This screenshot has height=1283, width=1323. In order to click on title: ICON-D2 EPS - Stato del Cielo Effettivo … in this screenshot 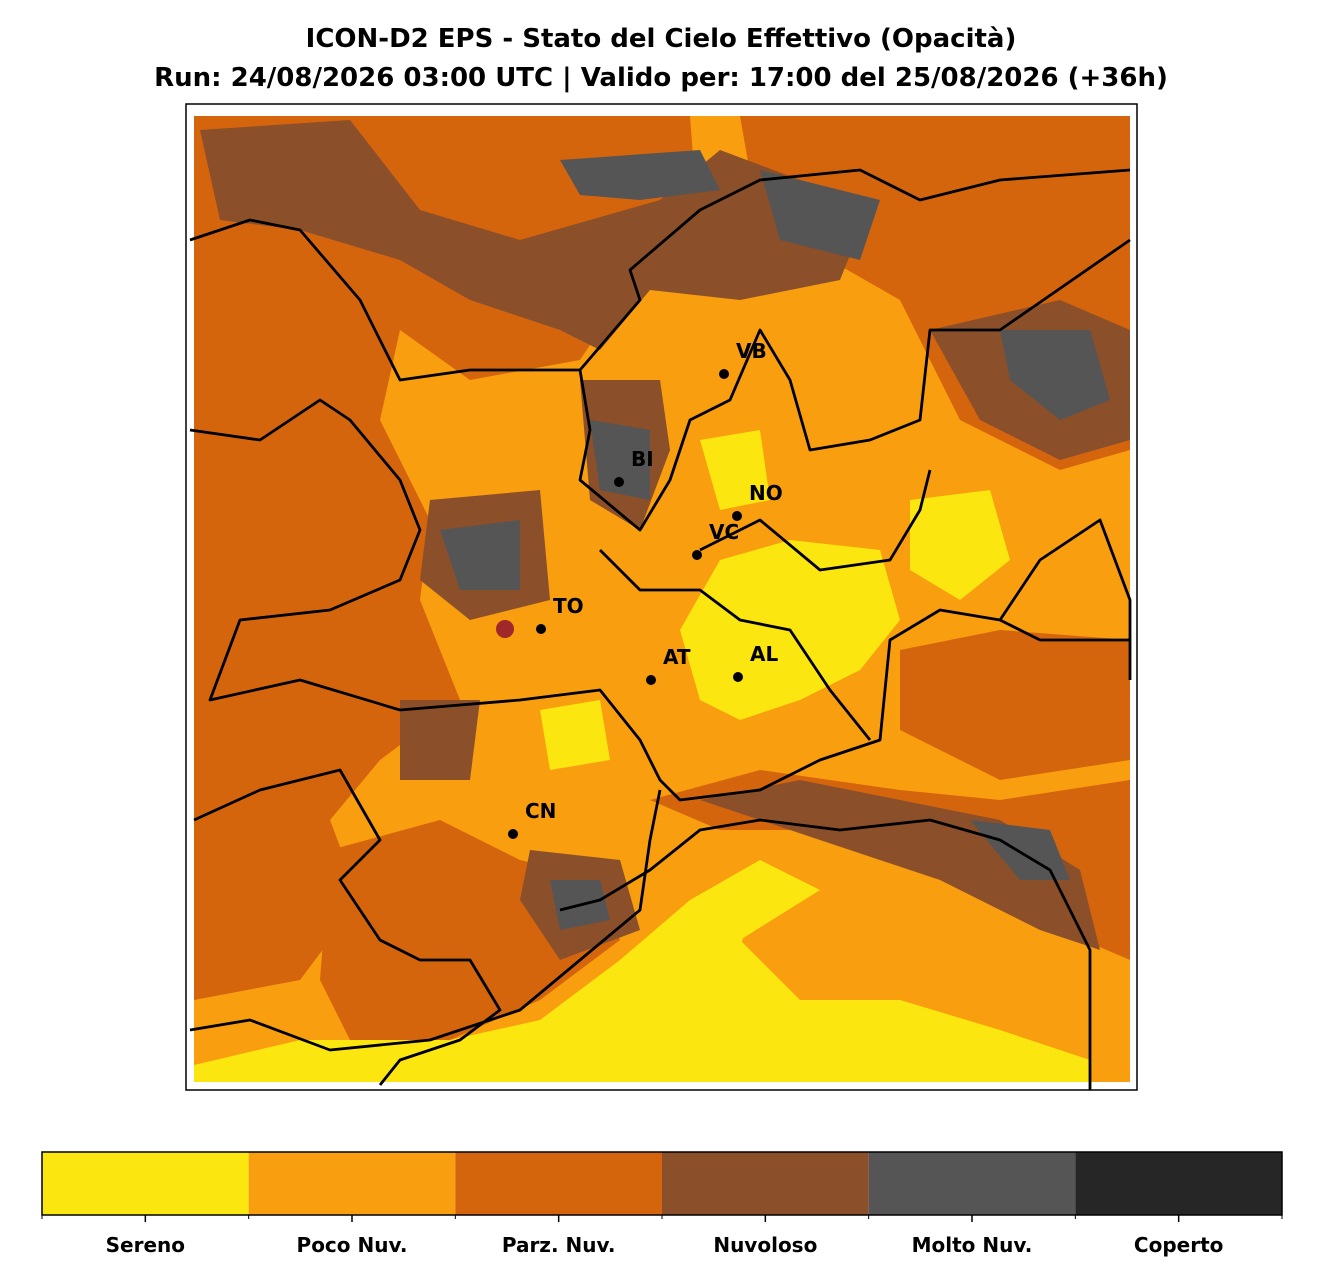, I will do `click(661, 39)`.